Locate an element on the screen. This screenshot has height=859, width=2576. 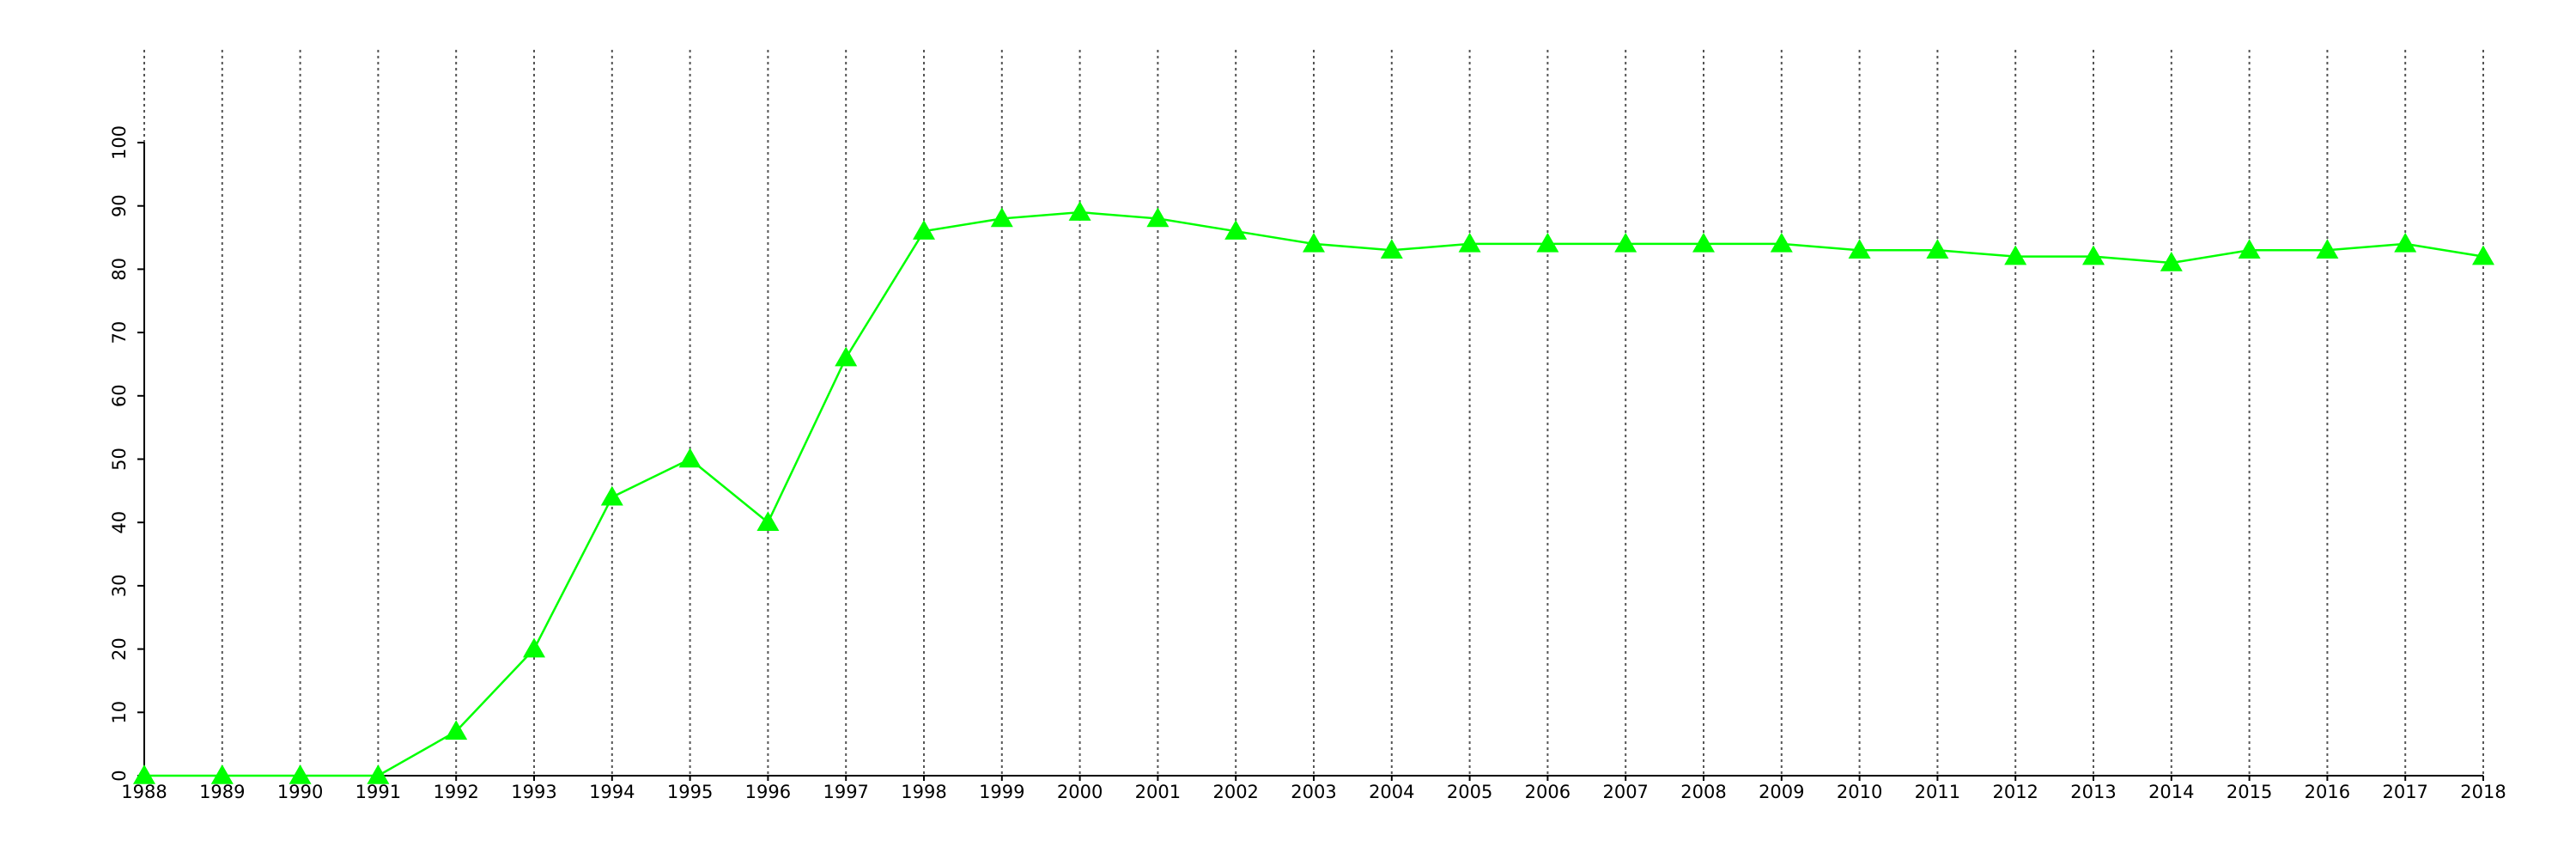
y-tick-label: 10 is located at coordinates (119, 712).